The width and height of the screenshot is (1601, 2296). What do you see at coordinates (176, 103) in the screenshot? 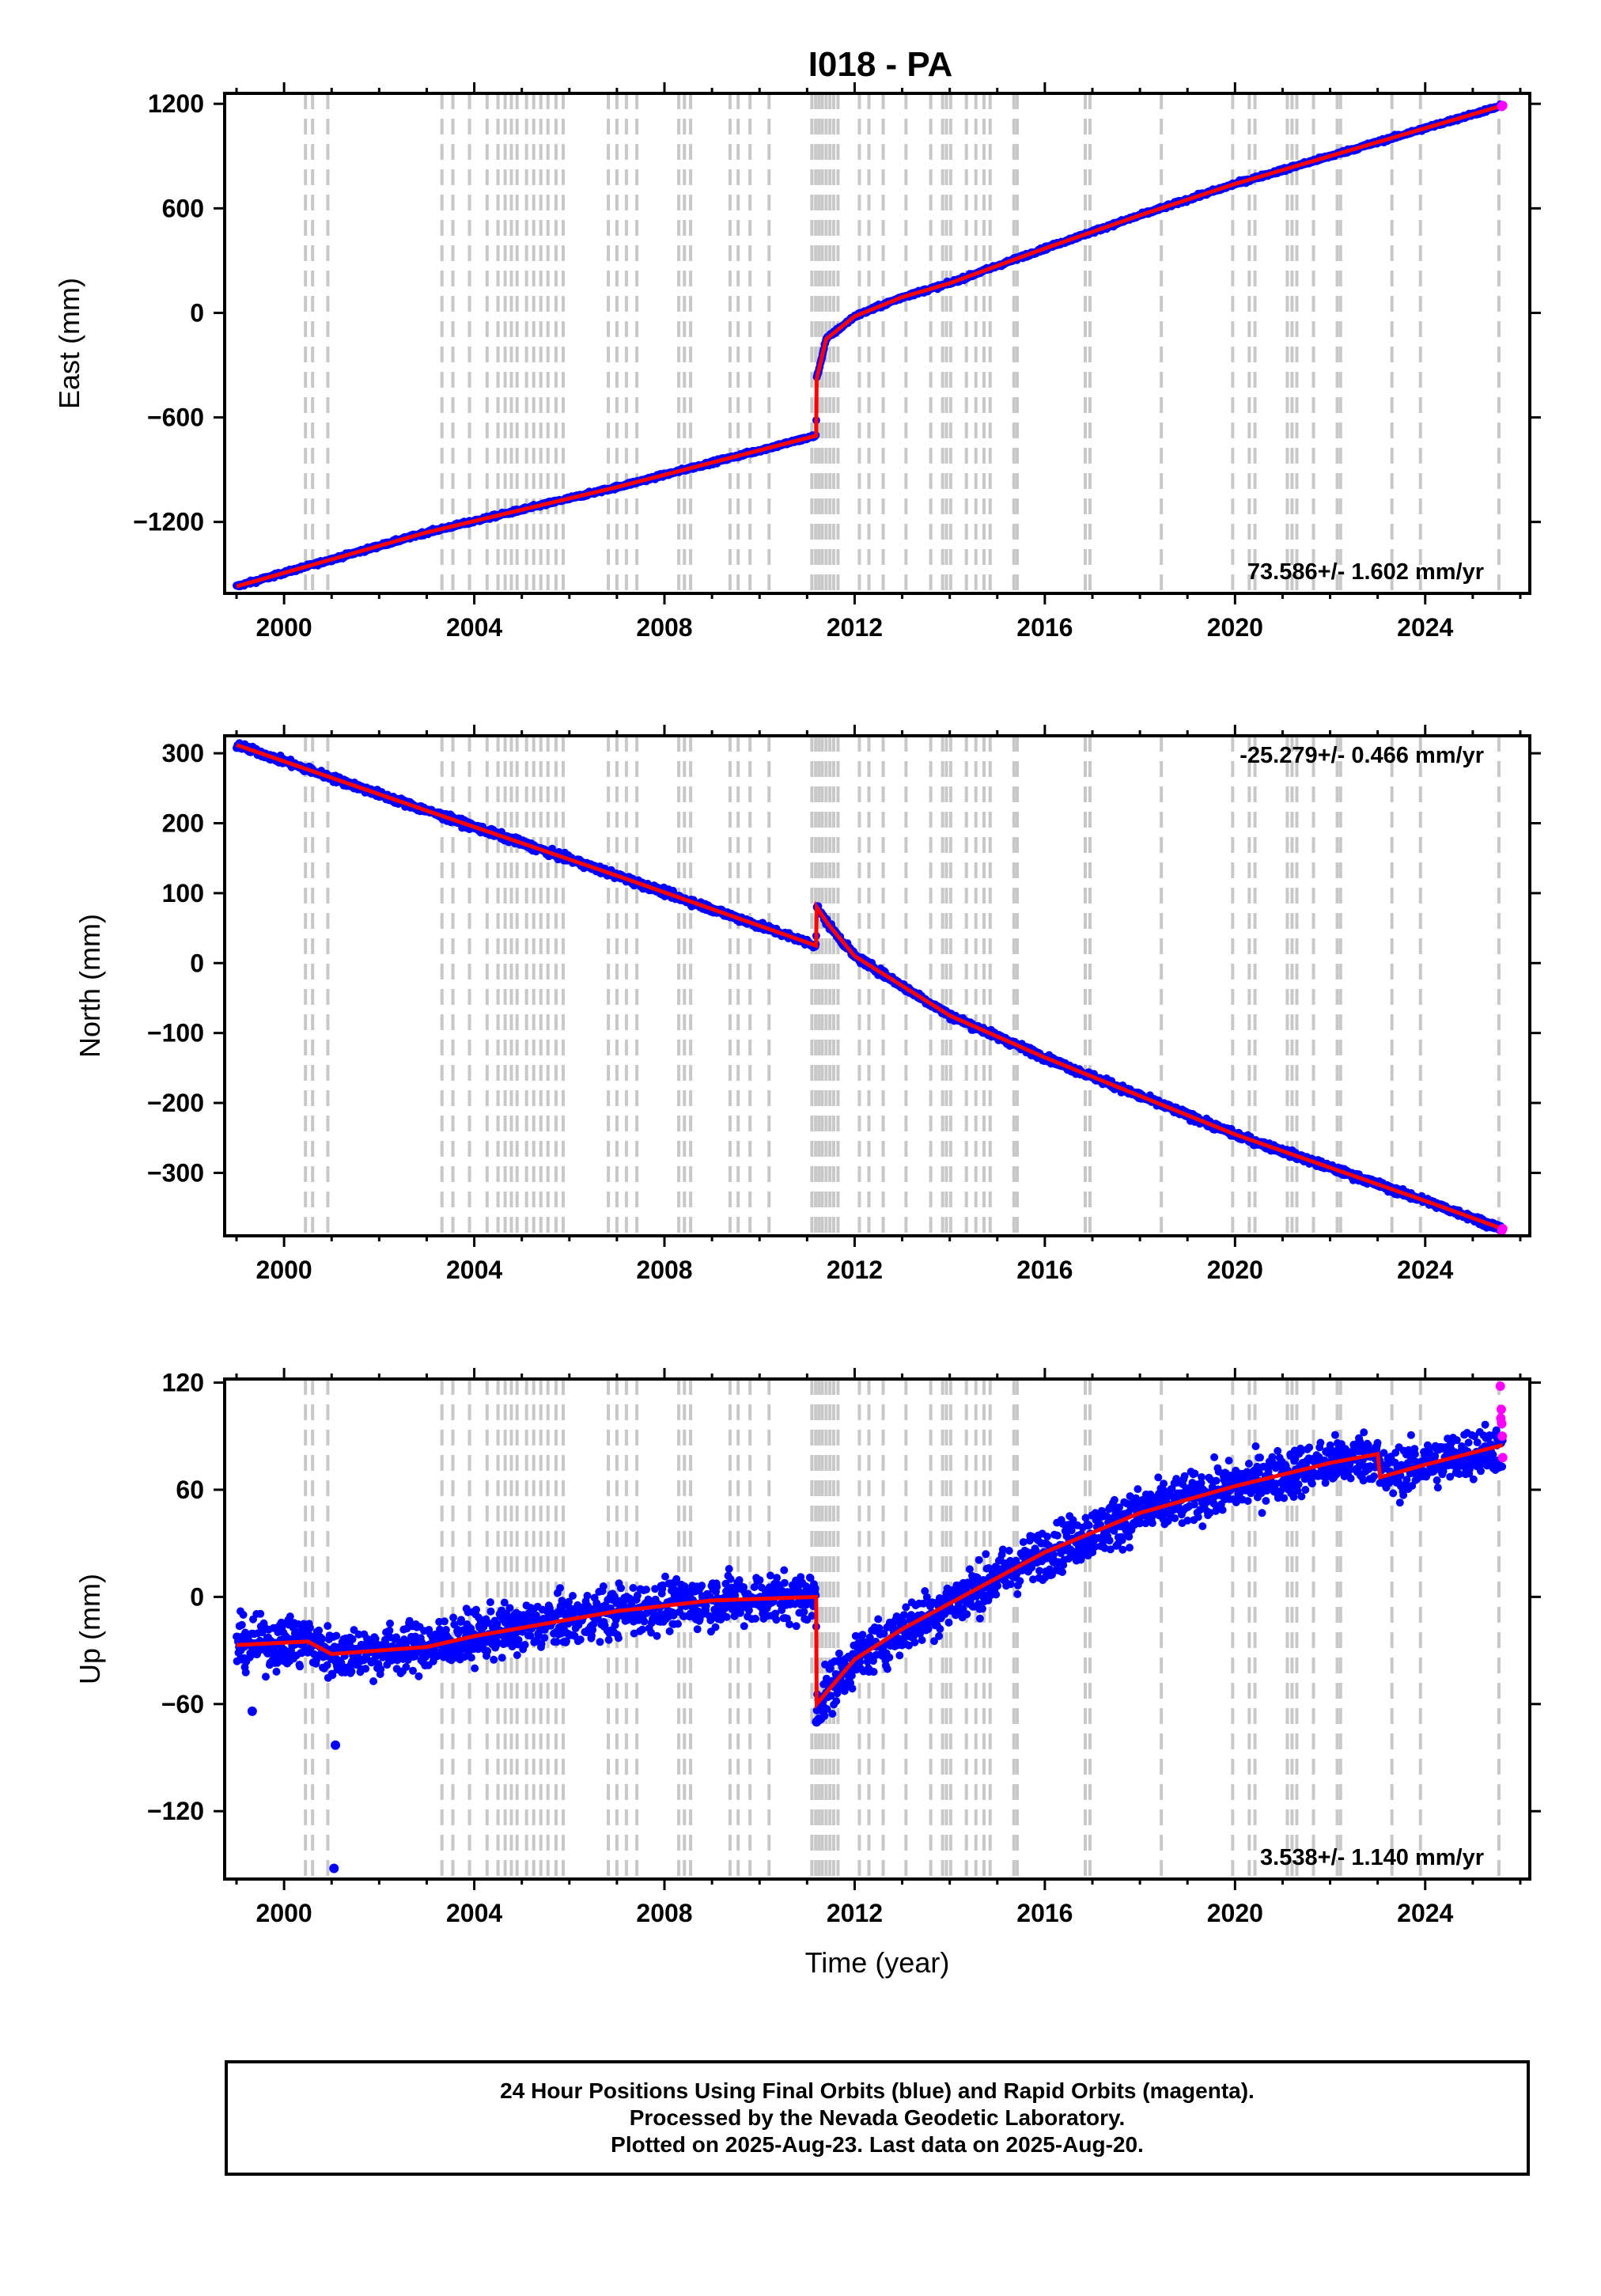
I see `y-tick-label: 1200` at bounding box center [176, 103].